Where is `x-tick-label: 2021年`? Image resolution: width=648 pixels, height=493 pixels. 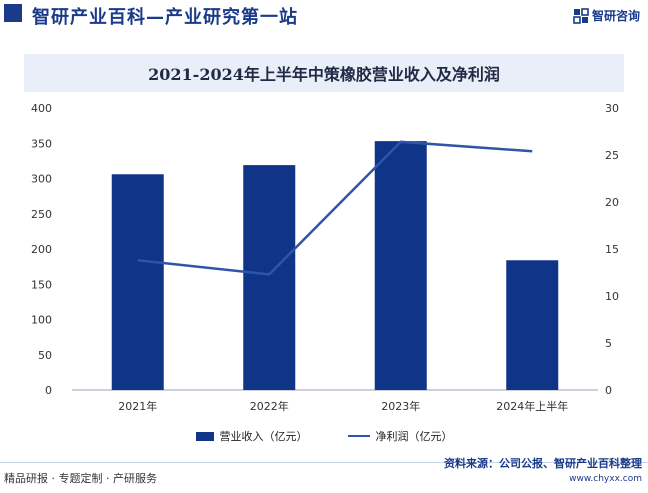
x-tick-label: 2021年 is located at coordinates (137, 406).